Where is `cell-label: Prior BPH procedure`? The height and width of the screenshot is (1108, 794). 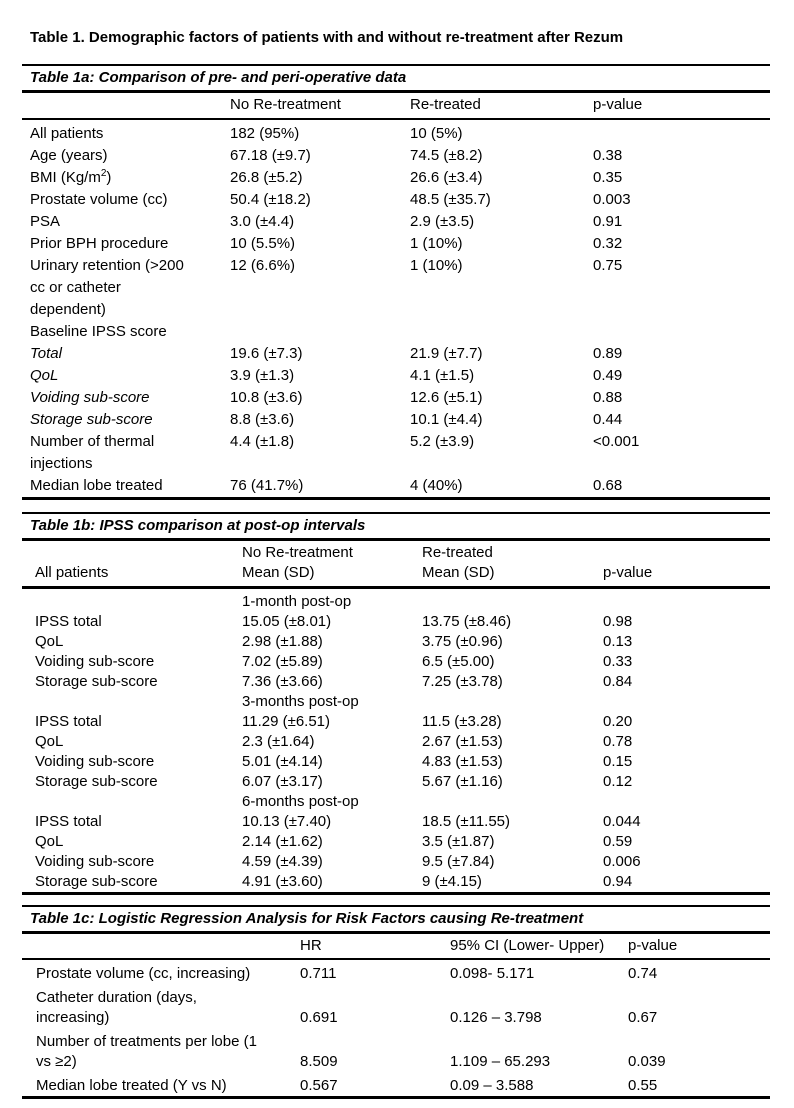 cell-label: Prior BPH procedure is located at coordinates (126, 244).